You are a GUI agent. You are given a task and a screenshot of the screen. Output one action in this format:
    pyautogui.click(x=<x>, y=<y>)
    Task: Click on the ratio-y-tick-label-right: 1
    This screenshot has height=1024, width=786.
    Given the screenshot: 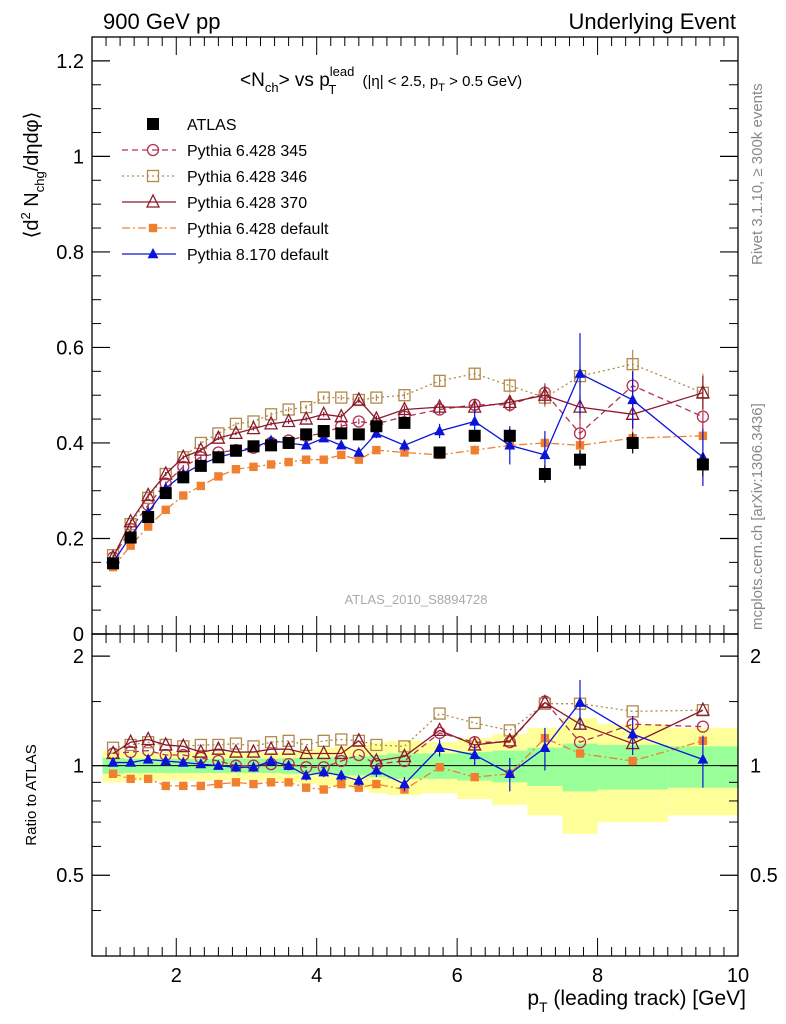 What is the action you would take?
    pyautogui.click(x=755, y=767)
    